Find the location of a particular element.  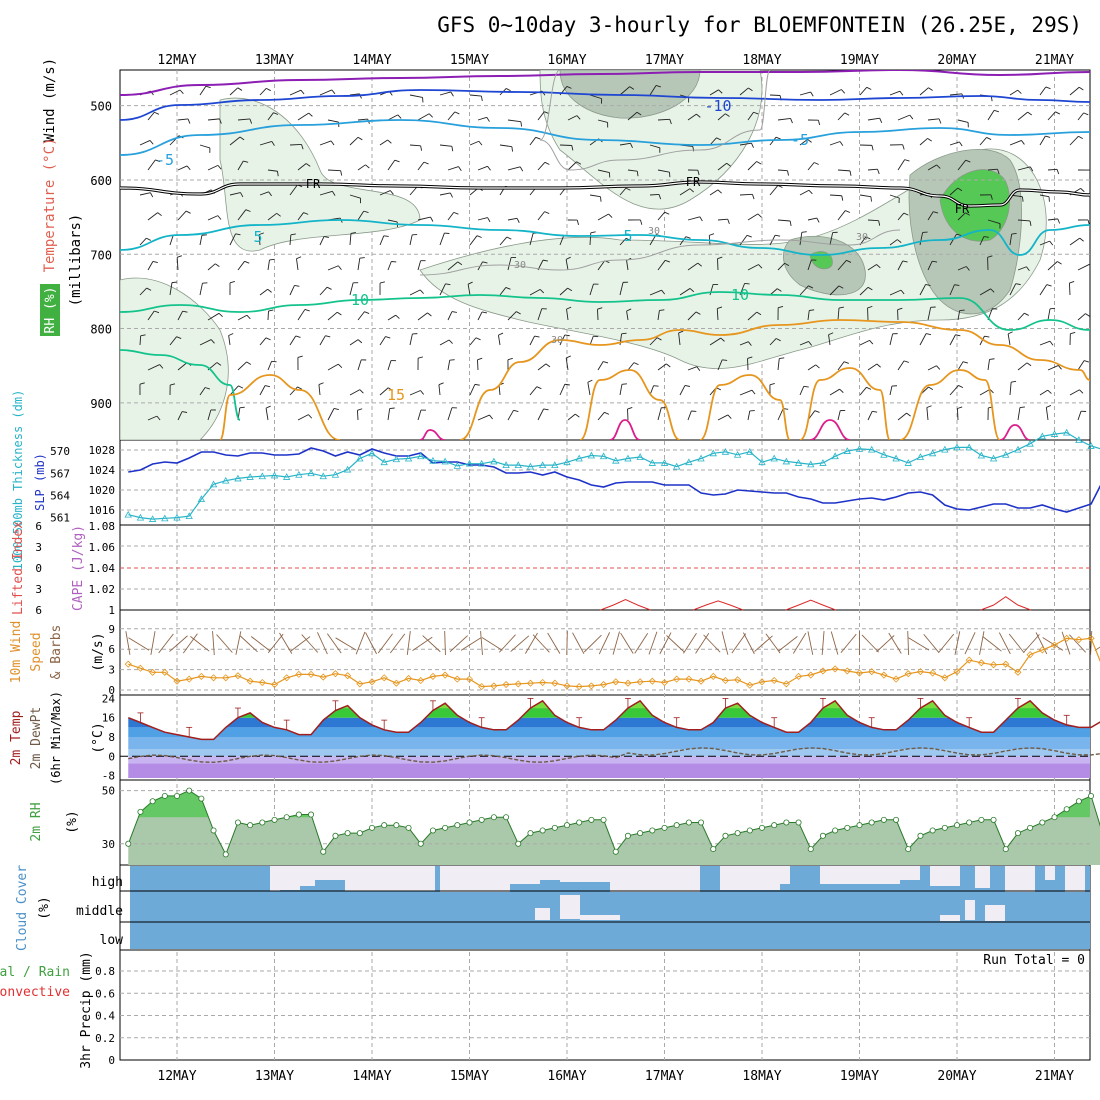

li-tick-label: 3 is located at coordinates (38, 547).